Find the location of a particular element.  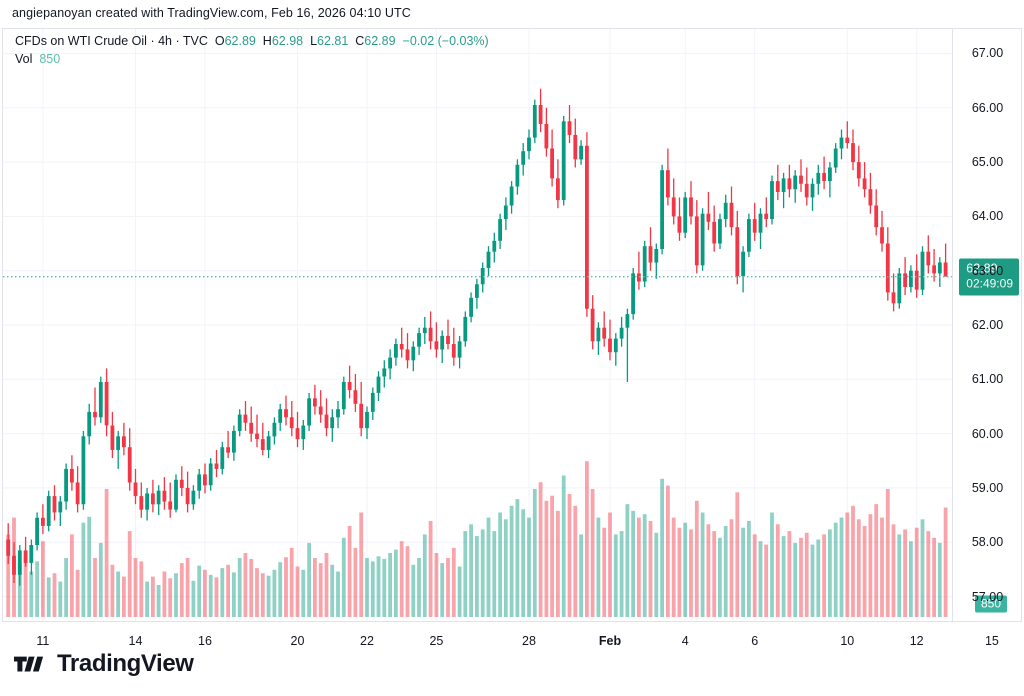

legend-close-value: 62.89 is located at coordinates (380, 41).